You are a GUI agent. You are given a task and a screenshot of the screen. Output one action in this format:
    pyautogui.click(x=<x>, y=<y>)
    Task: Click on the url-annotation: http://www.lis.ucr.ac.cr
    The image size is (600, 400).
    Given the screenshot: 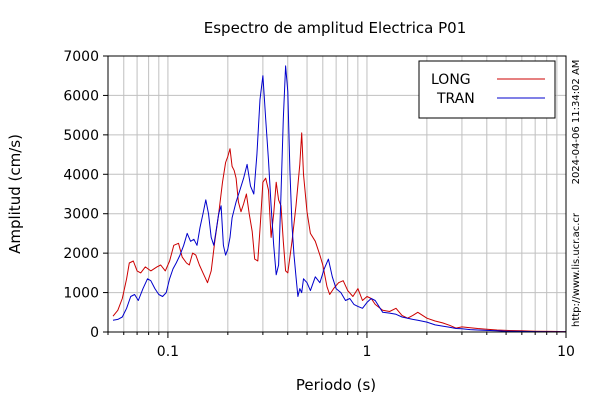 What is the action you would take?
    pyautogui.click(x=576, y=269)
    